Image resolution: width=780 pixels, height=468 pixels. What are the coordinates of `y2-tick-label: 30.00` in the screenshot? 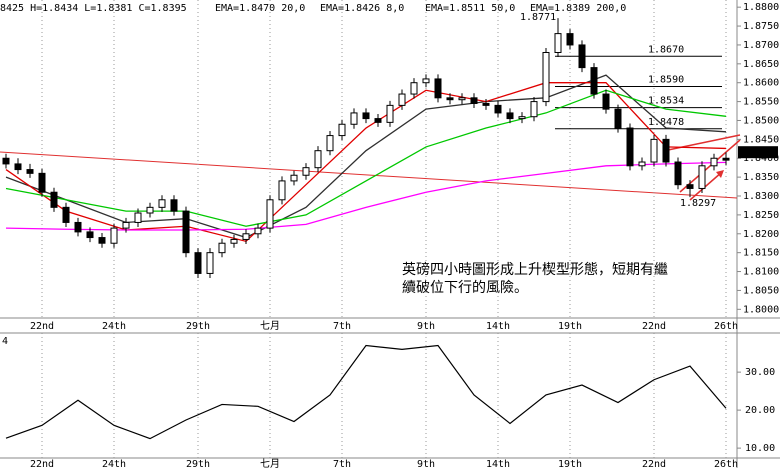 It's located at (760, 372).